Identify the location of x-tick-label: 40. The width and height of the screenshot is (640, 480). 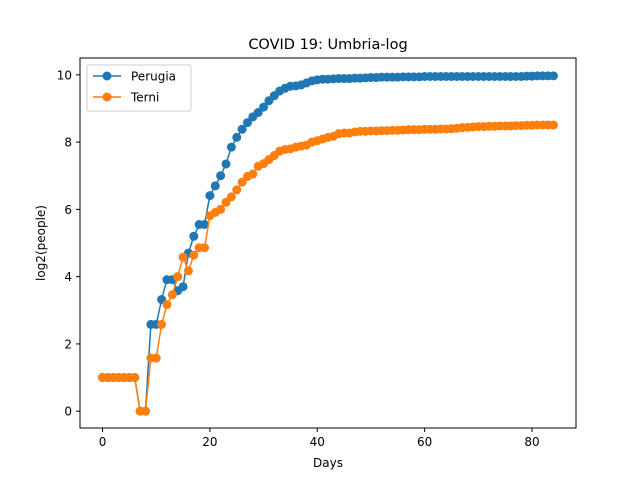
(317, 442).